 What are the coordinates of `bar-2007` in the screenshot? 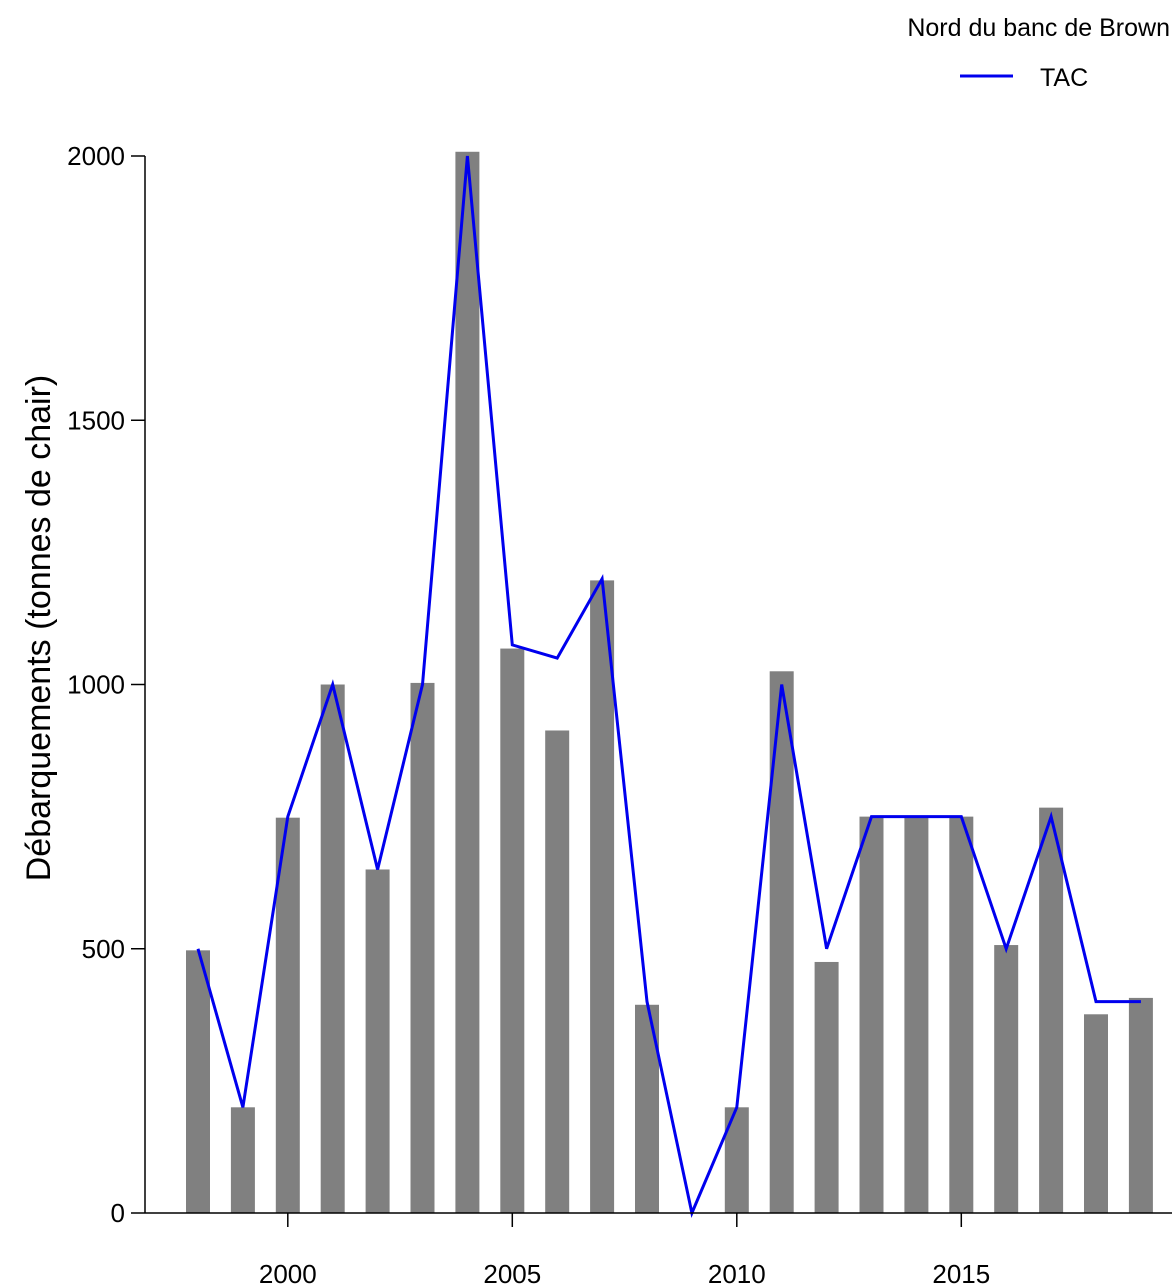 It's located at (602, 896).